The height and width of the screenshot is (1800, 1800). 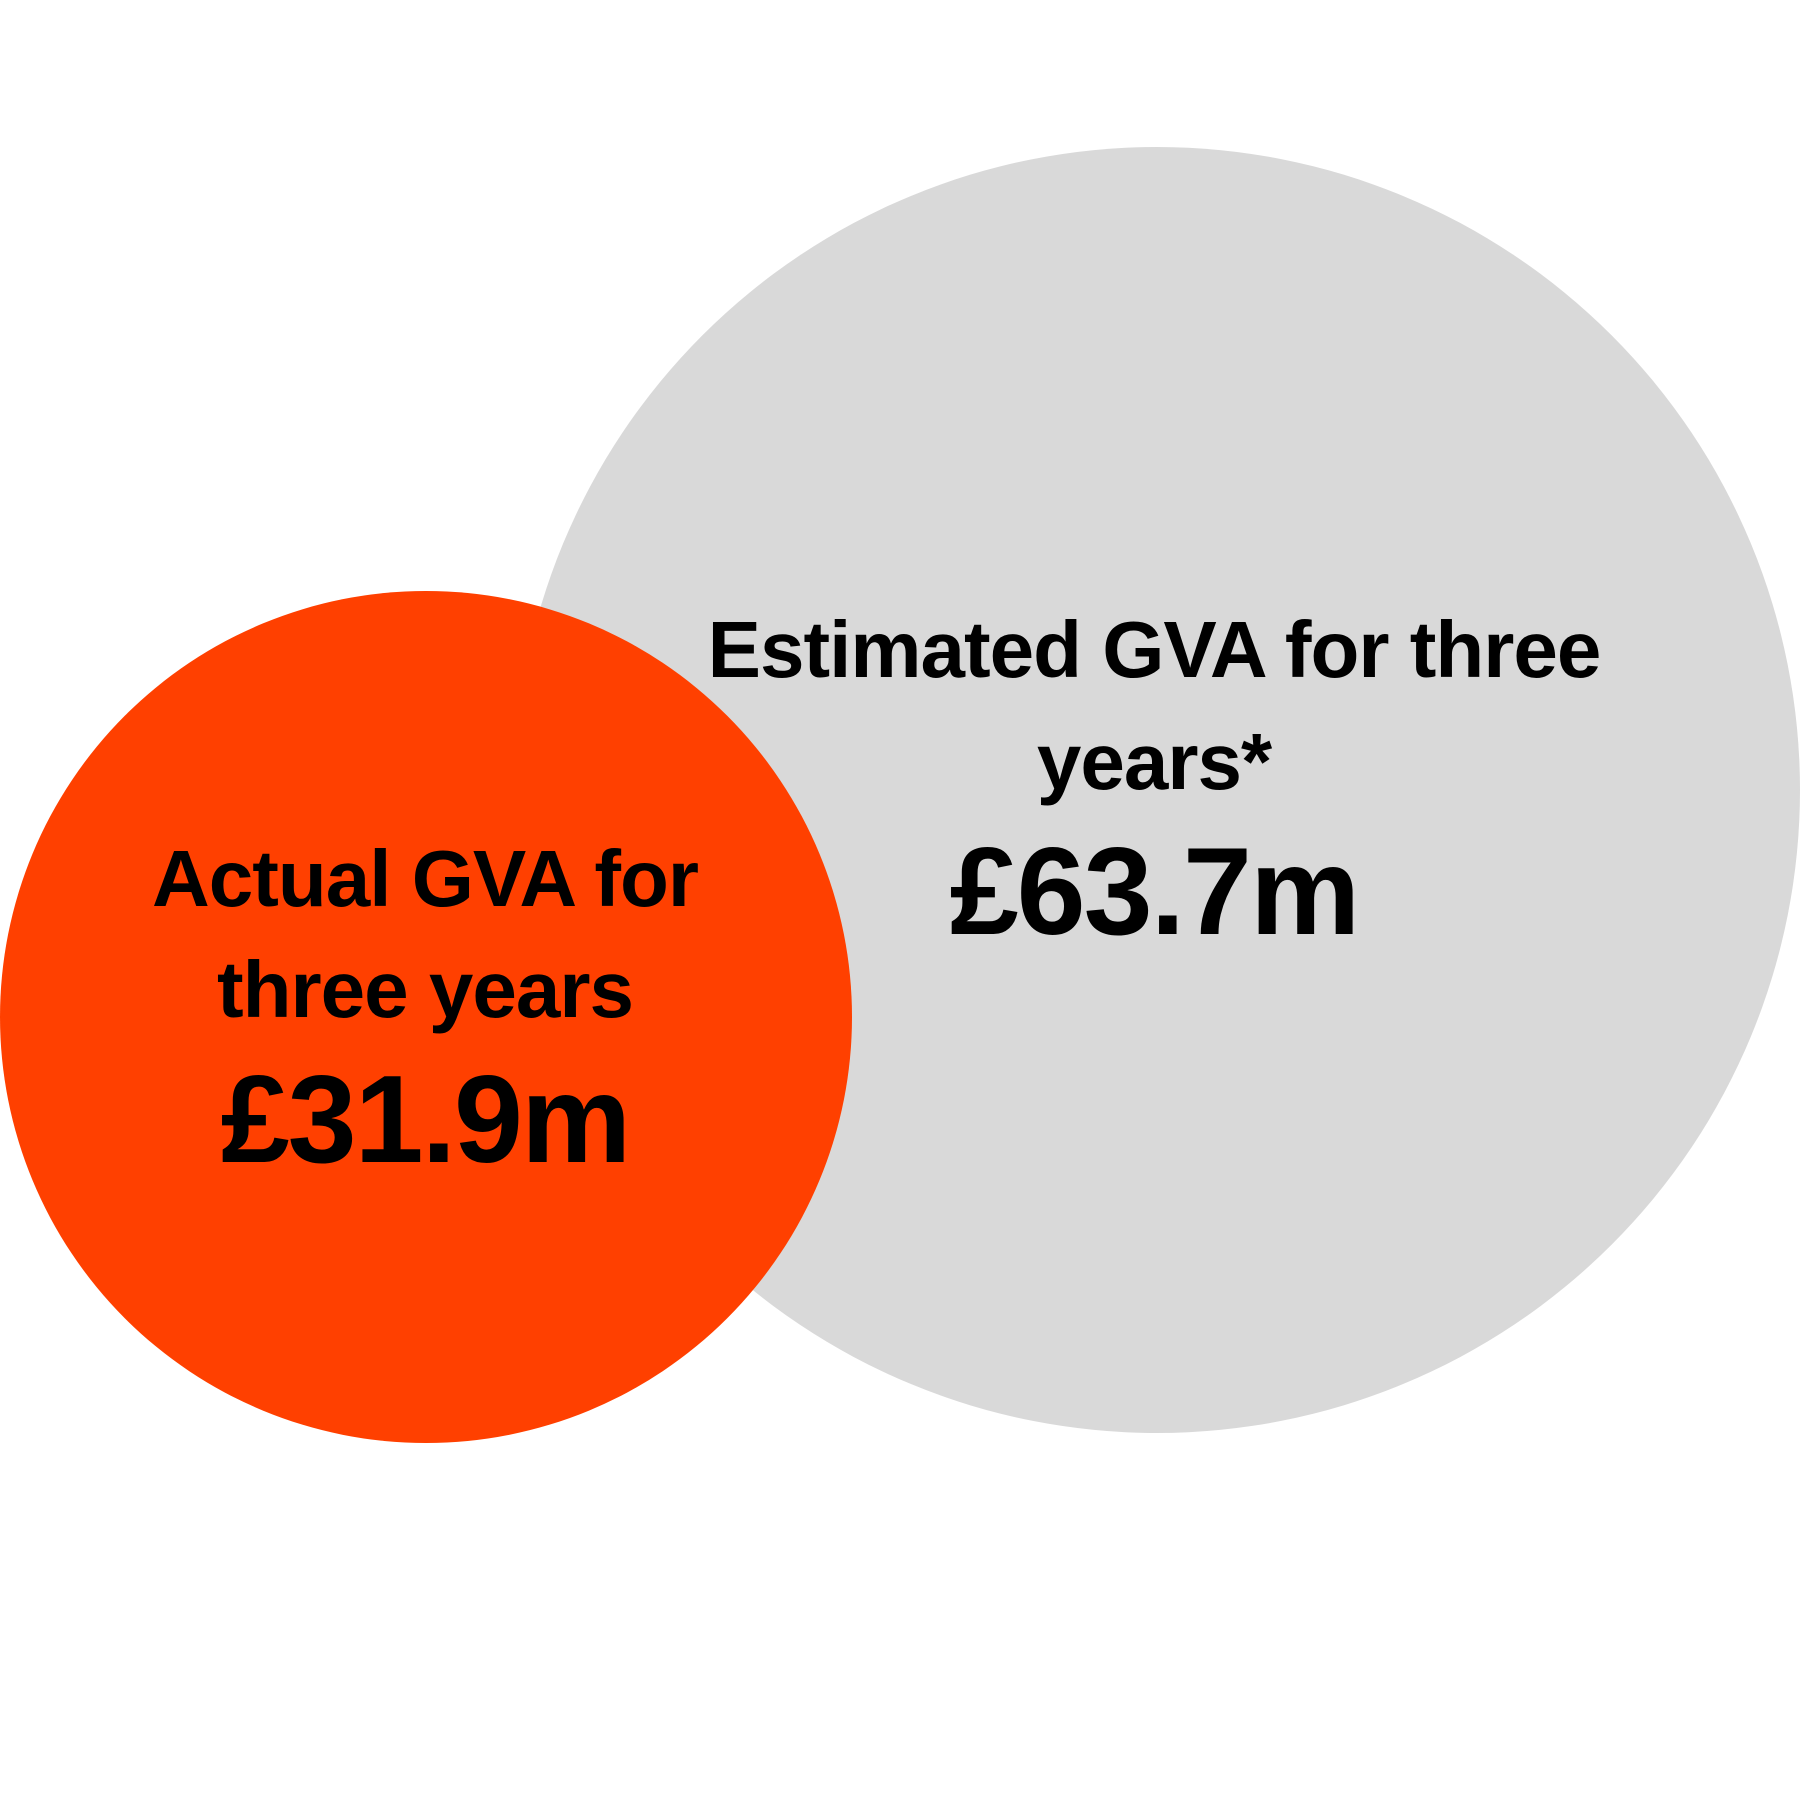 I want to click on actual-label-line1: Actual GVA for, so click(x=425, y=878).